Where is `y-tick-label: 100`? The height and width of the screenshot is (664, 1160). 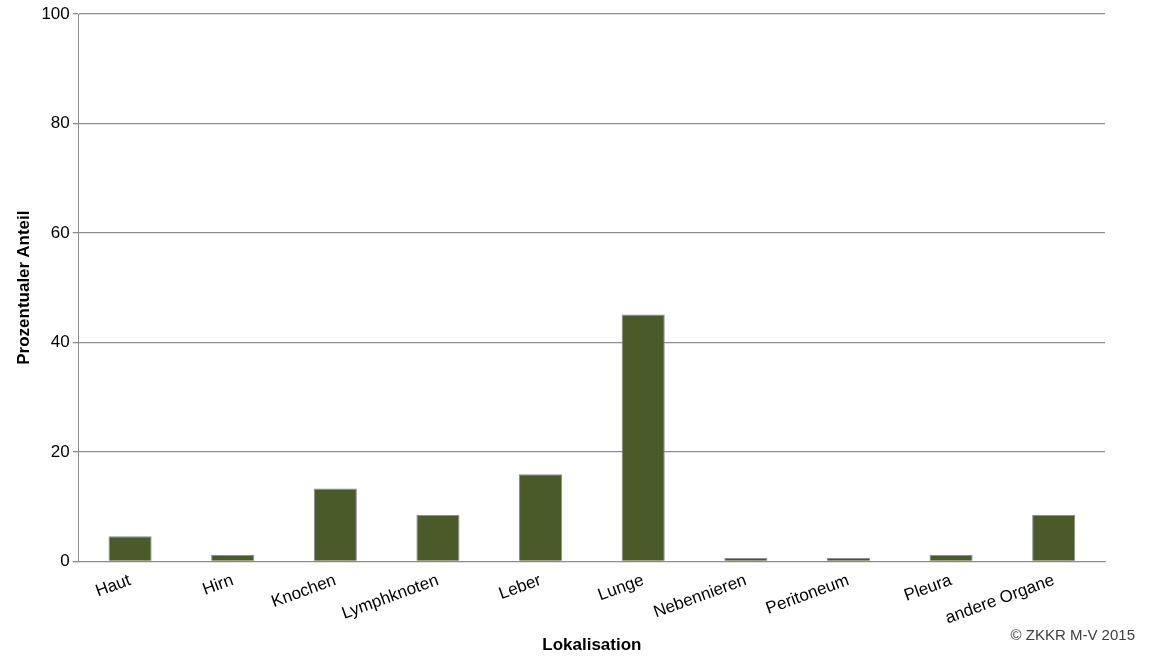
y-tick-label: 100 is located at coordinates (55, 13).